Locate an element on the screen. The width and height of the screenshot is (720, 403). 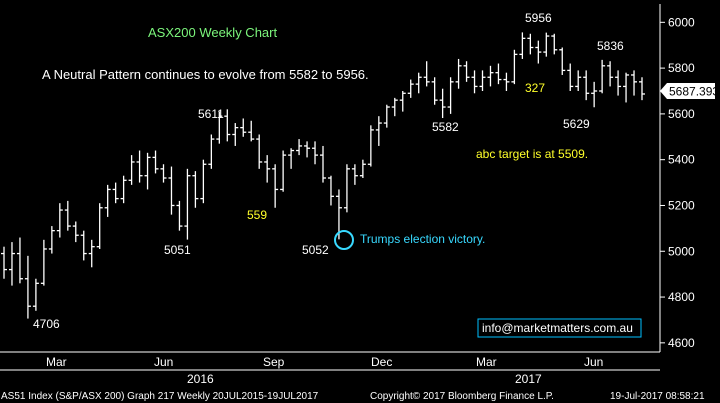
last-price-value: 5687.393 is located at coordinates (694, 92).